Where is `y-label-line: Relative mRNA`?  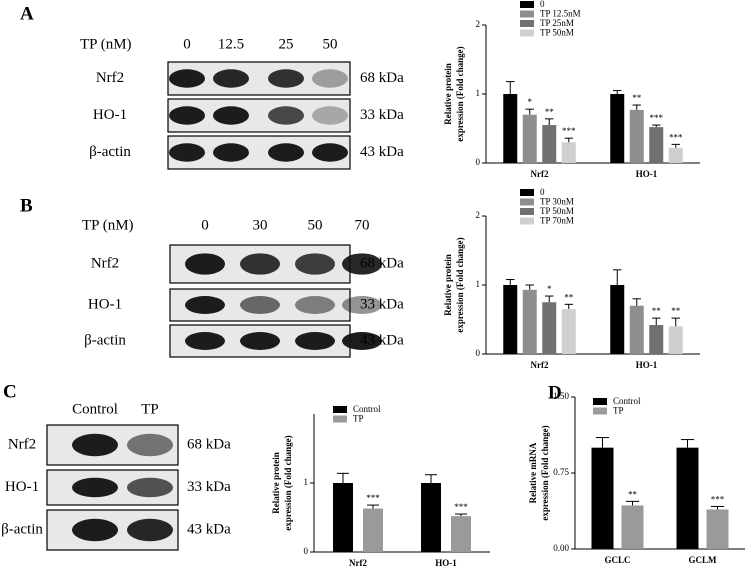
y-label-line: Relative mRNA is located at coordinates (533, 472).